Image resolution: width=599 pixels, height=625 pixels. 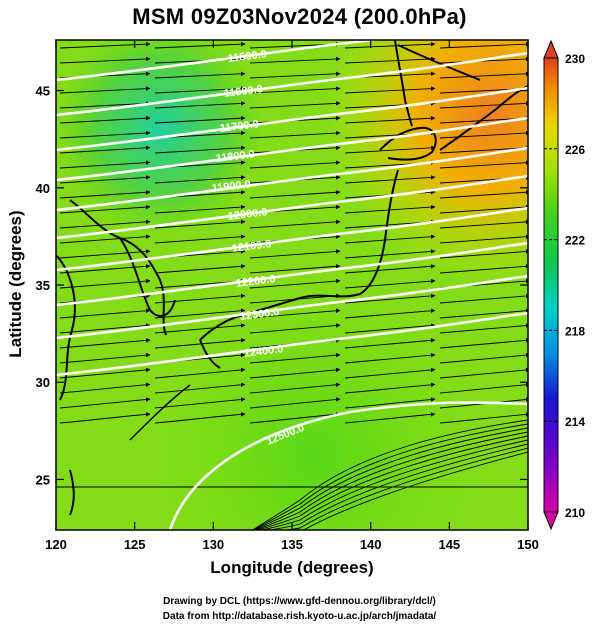 I want to click on contour-label: 12200.0, so click(x=255, y=281).